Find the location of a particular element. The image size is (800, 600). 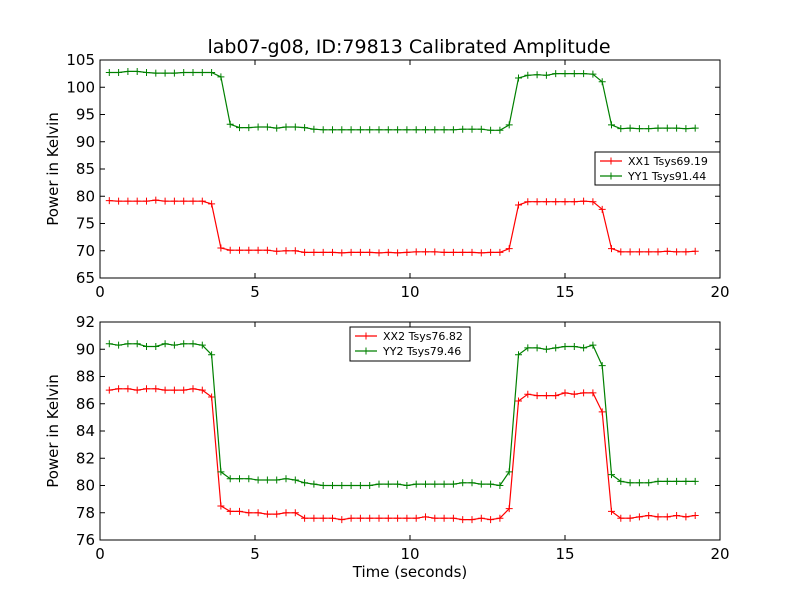

x-tick-label: 5 is located at coordinates (255, 554).